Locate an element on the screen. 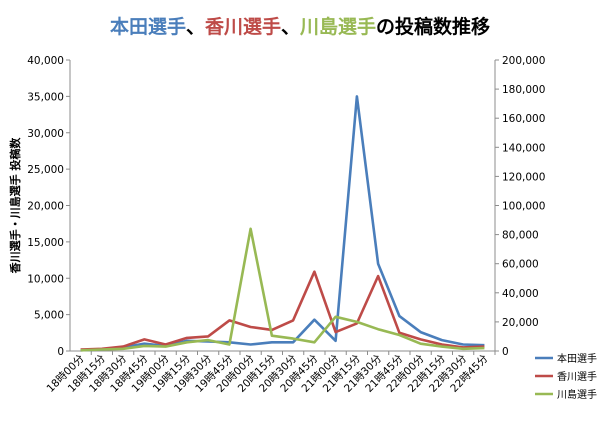 Image resolution: width=600 pixels, height=440 pixels. series-line is located at coordinates (282, 310).